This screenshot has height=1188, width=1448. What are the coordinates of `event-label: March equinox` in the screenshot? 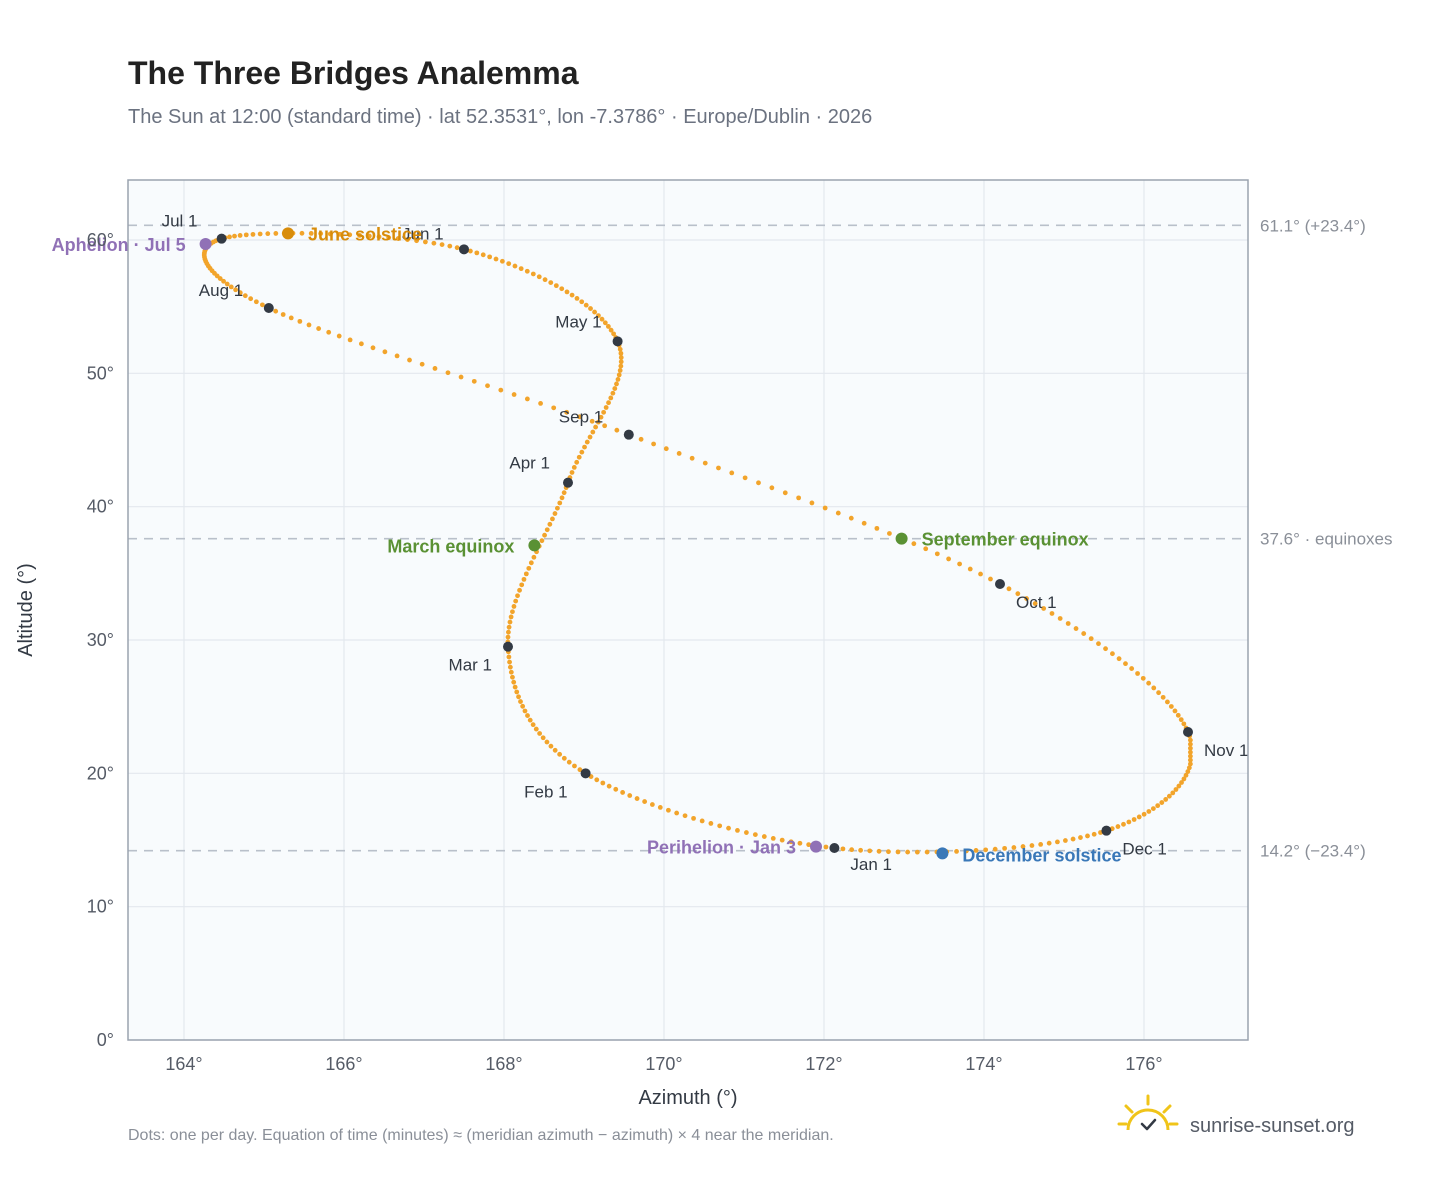 It's located at (450, 546).